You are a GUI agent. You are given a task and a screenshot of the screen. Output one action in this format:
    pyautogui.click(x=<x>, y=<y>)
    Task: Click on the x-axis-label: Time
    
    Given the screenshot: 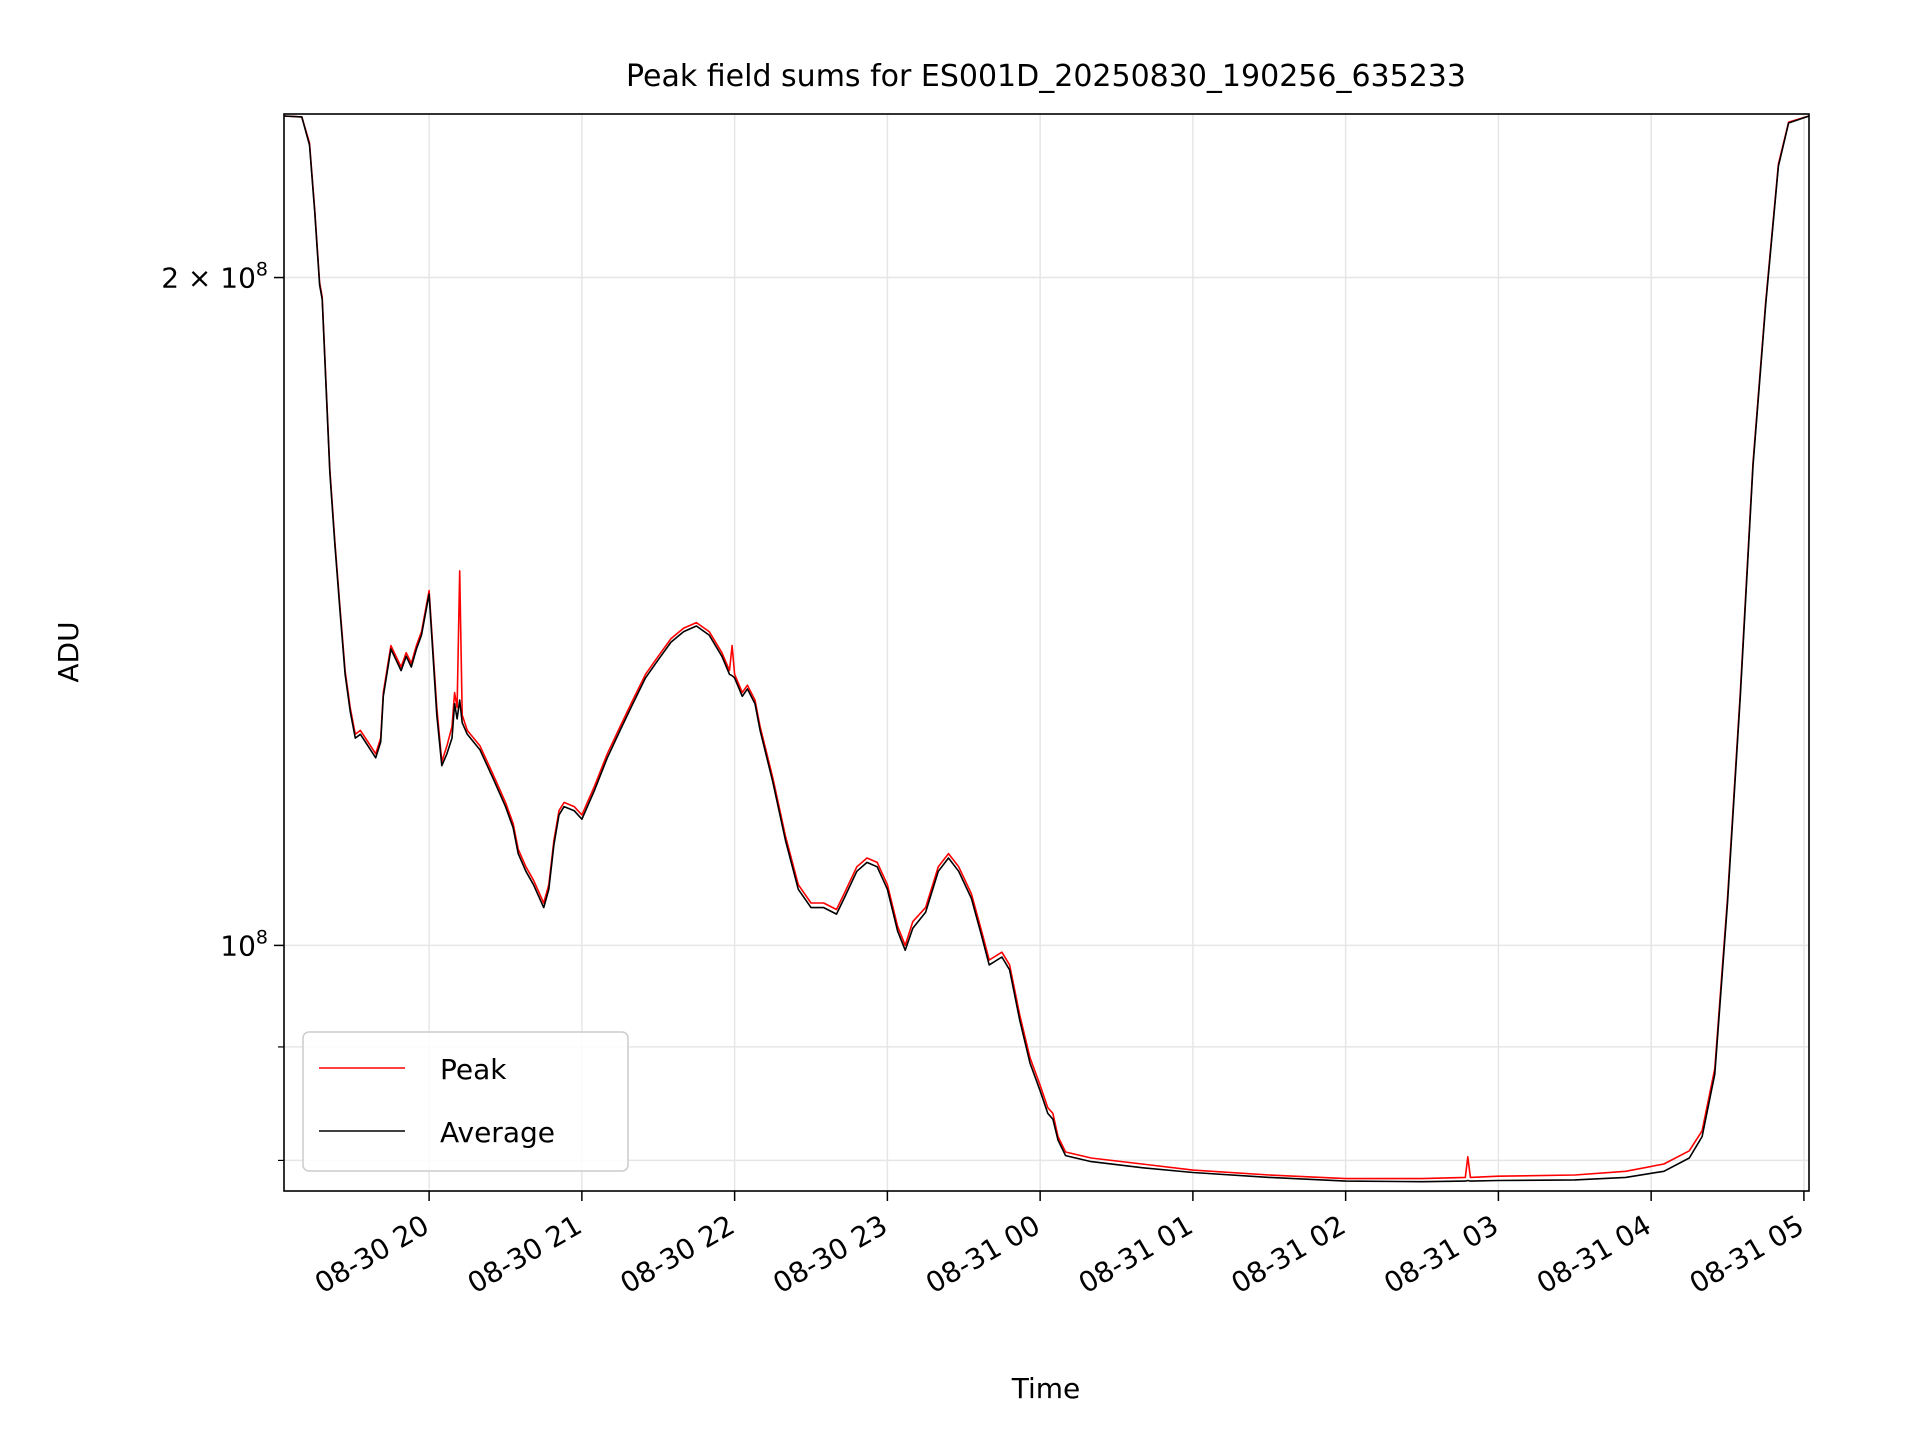 What is the action you would take?
    pyautogui.click(x=1046, y=1388)
    